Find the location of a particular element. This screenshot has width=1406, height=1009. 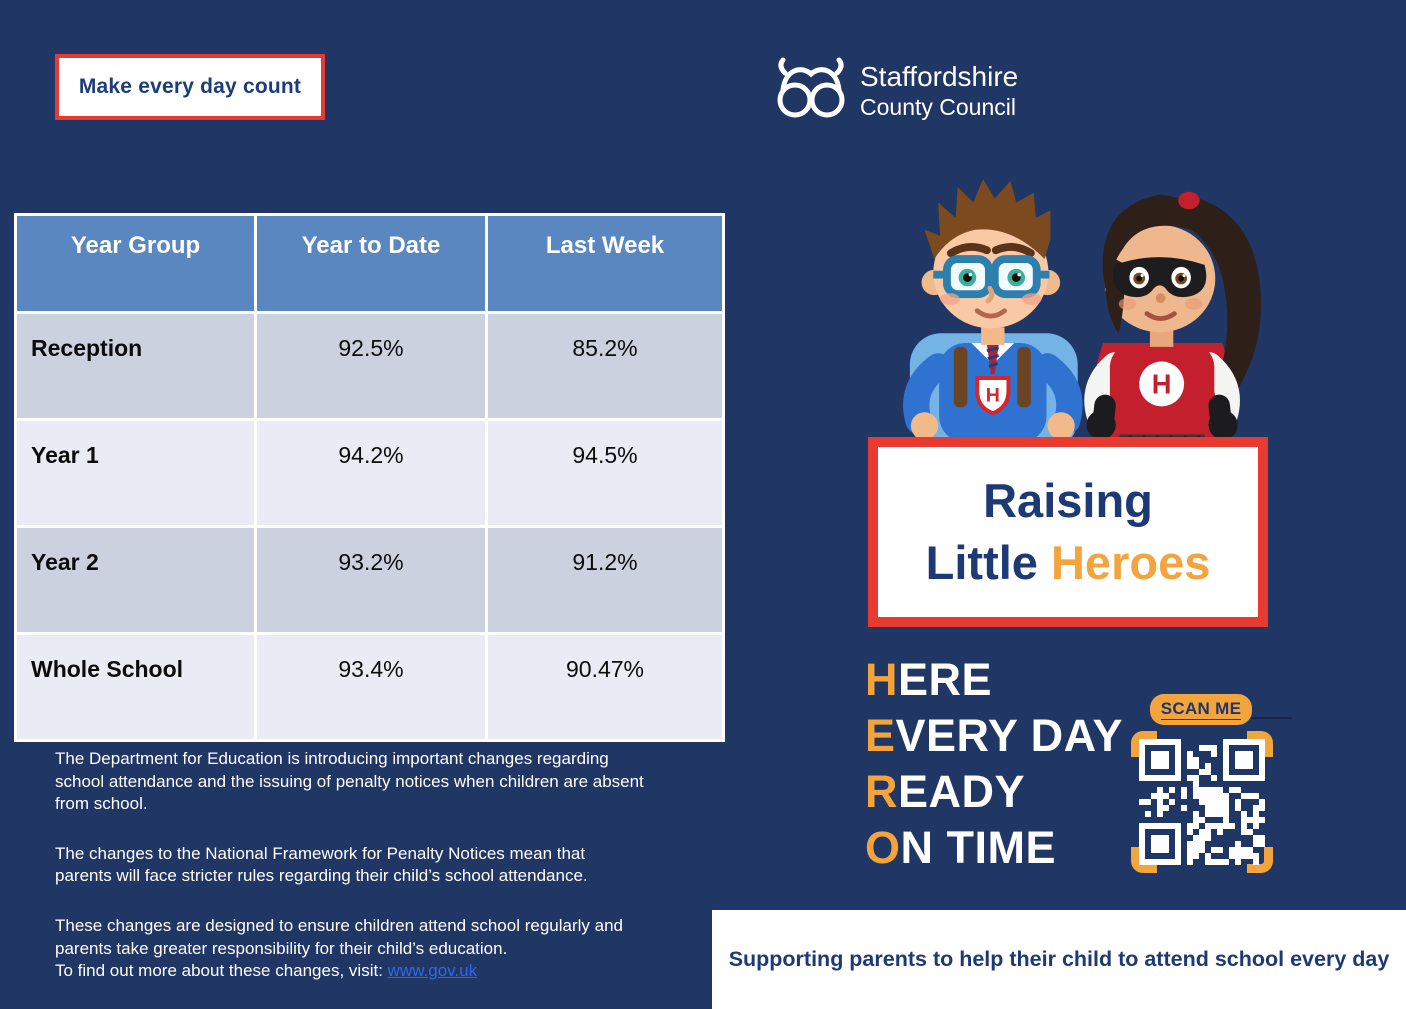

scan-me-label: SCAN ME is located at coordinates (1201, 709).